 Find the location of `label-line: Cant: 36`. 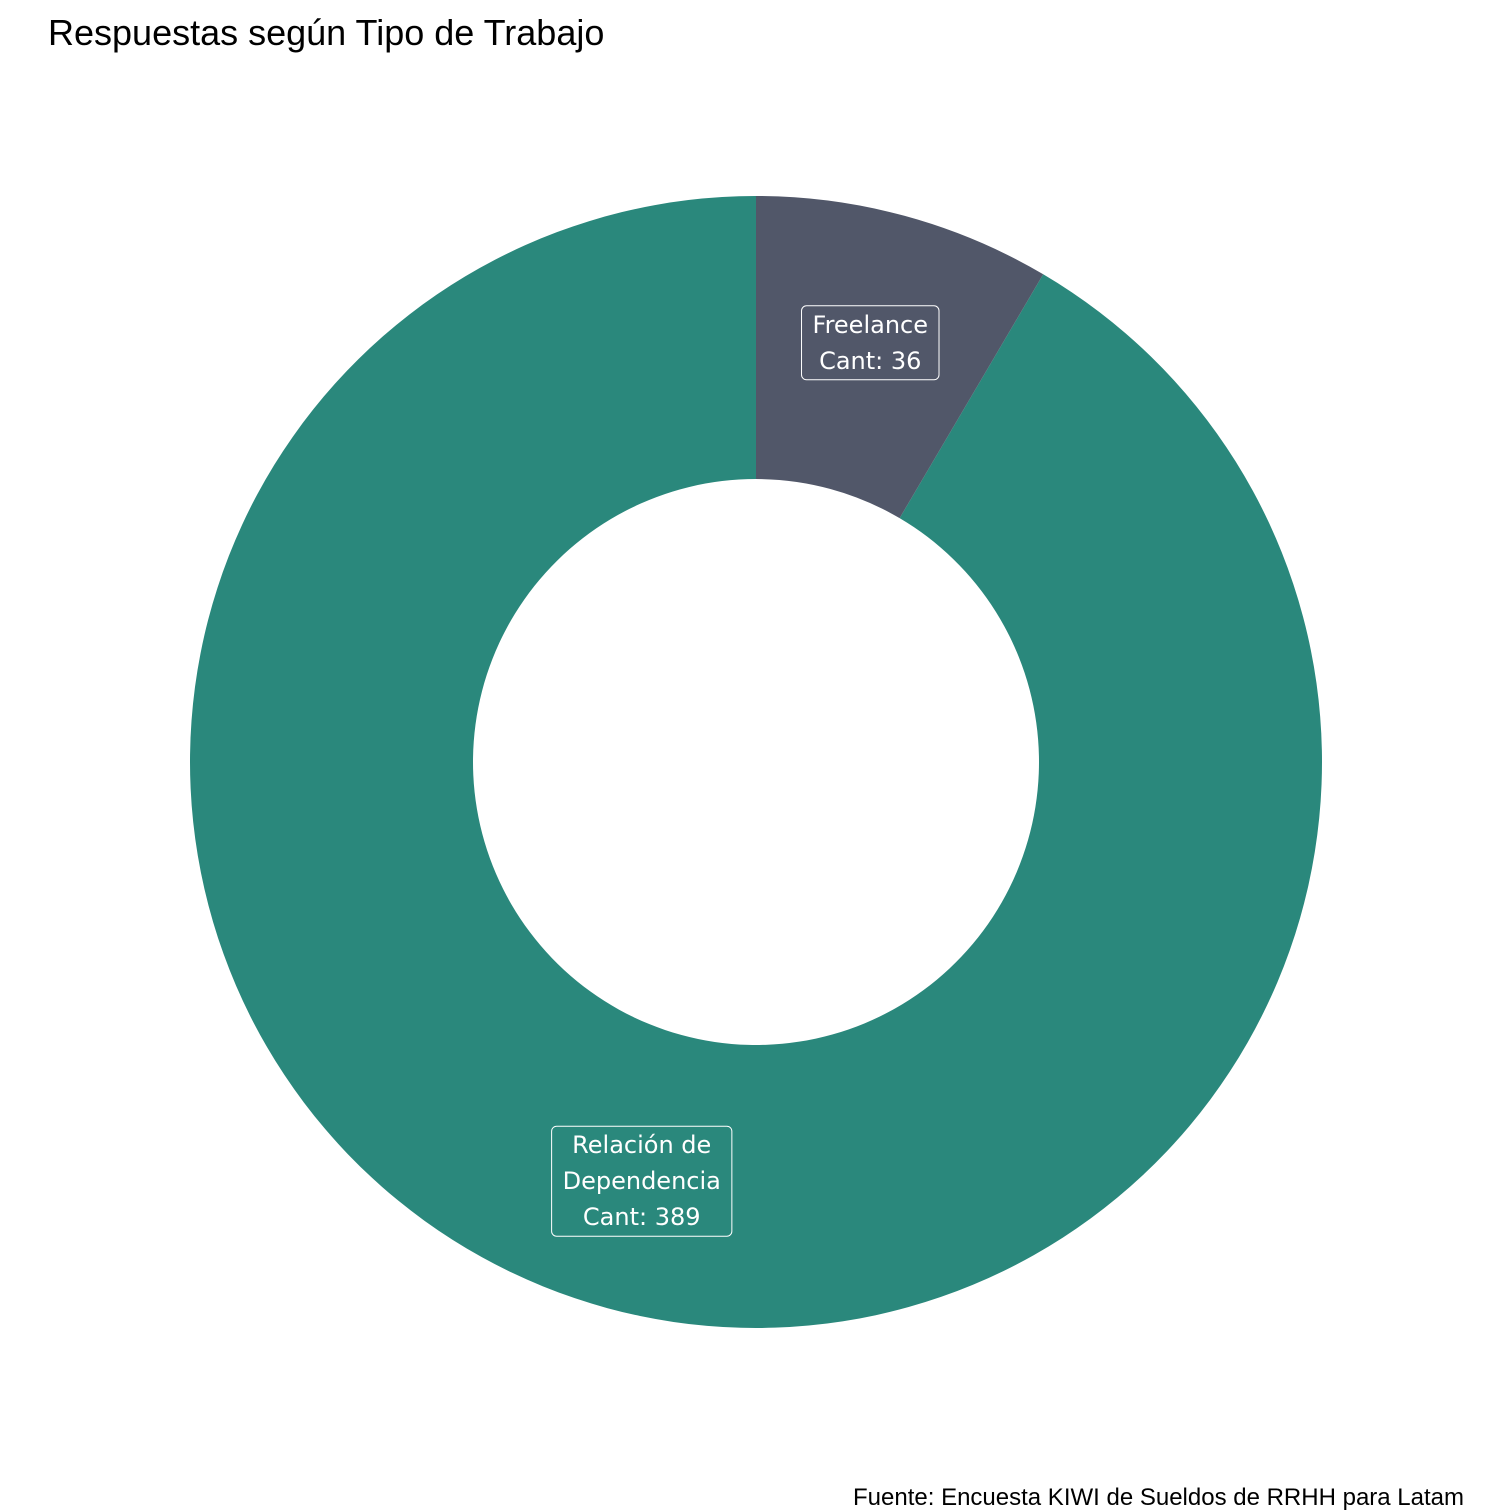

label-line: Cant: 36 is located at coordinates (870, 361).